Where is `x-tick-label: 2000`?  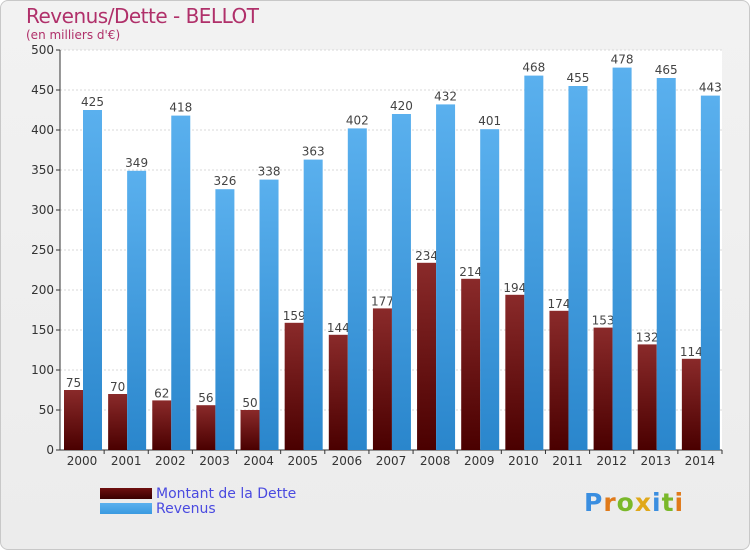 x-tick-label: 2000 is located at coordinates (82, 461).